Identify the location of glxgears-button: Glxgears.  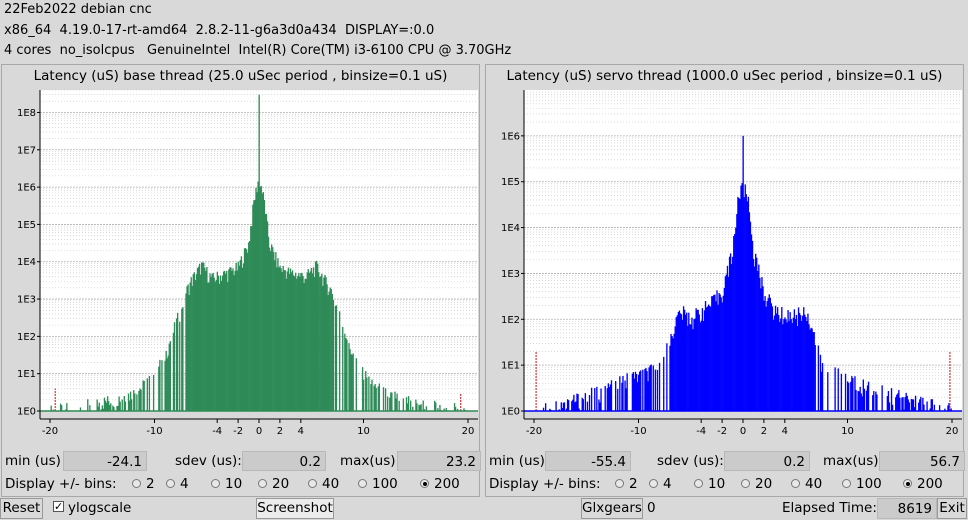
(612, 508).